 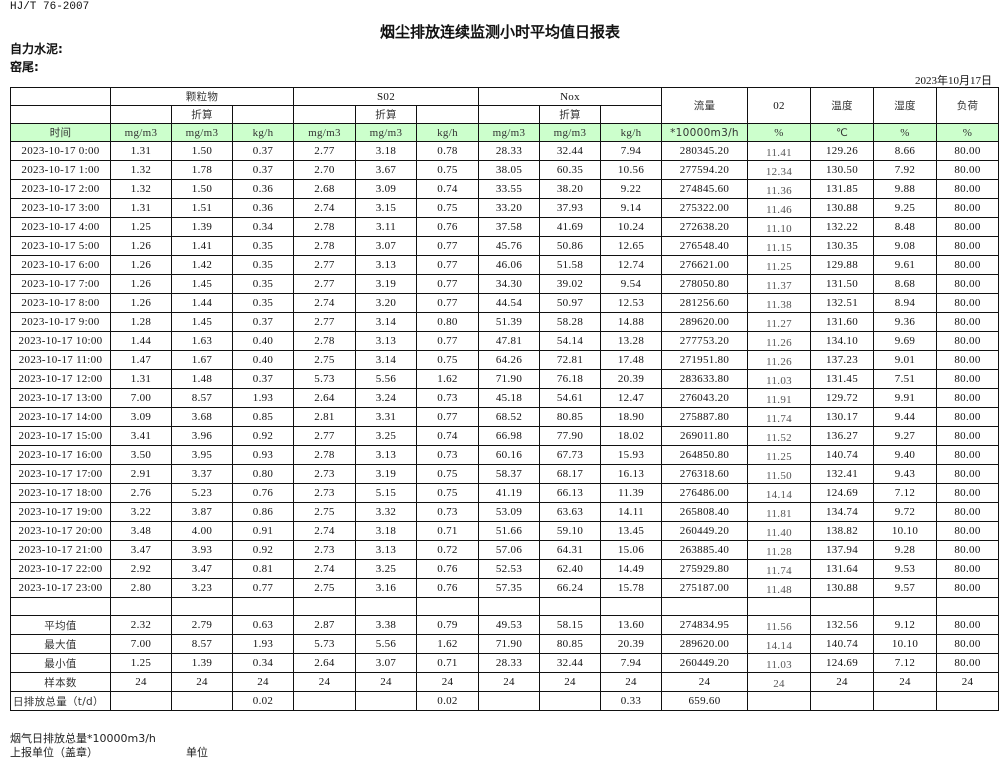 What do you see at coordinates (141, 569) in the screenshot?
I see `cell-particulate: 2.92` at bounding box center [141, 569].